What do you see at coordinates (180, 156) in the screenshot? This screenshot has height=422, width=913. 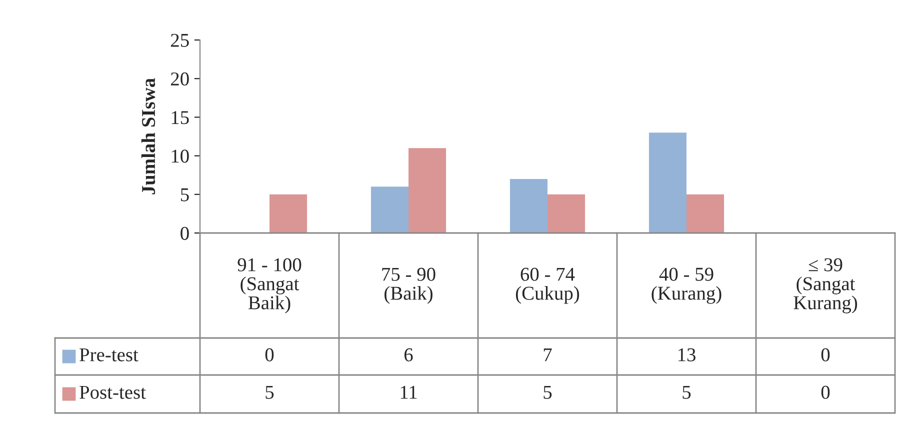 I see `y-tick-label: 10` at bounding box center [180, 156].